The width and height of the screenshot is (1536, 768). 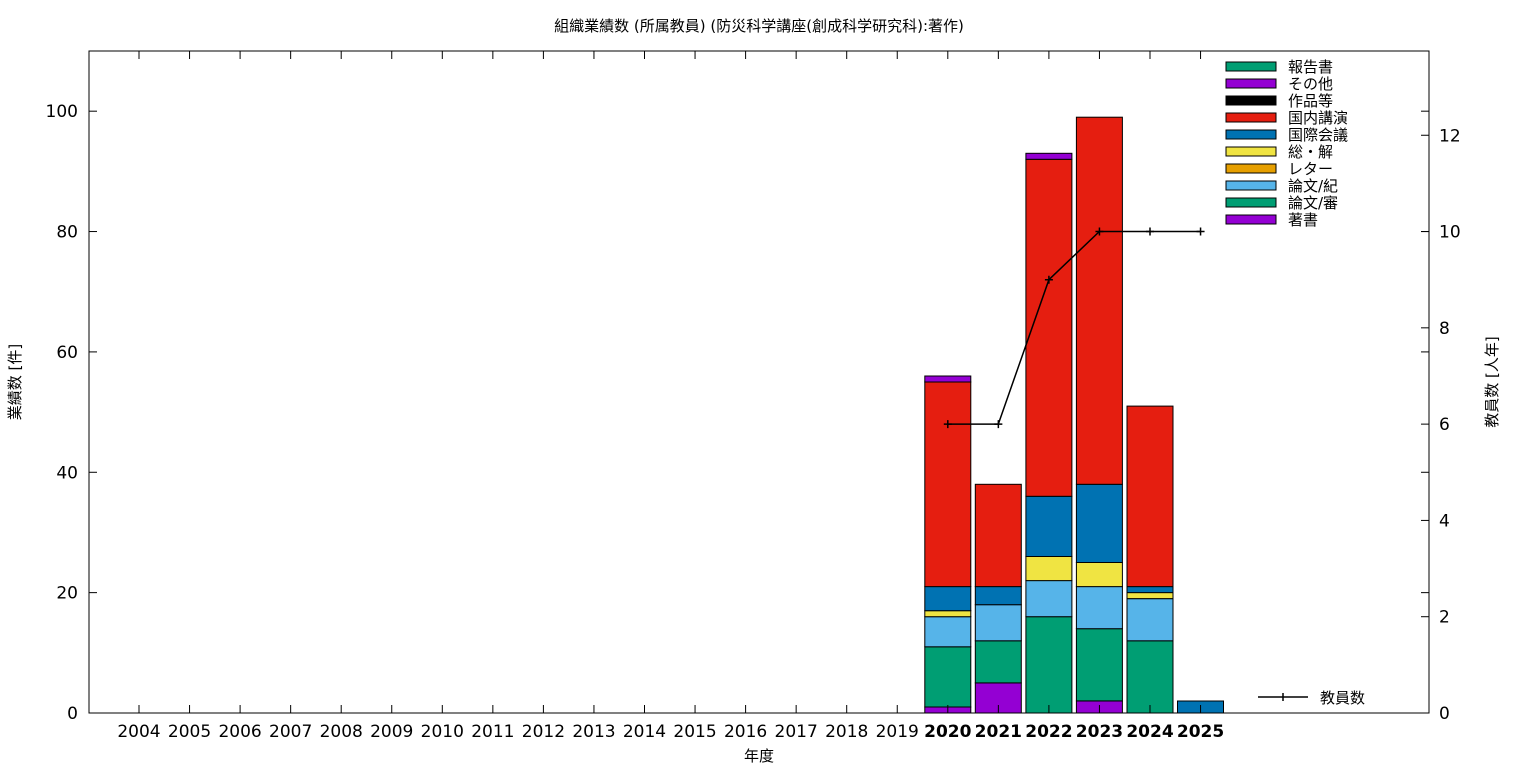 I want to click on faculty-count-point-2025, so click(x=1200, y=231).